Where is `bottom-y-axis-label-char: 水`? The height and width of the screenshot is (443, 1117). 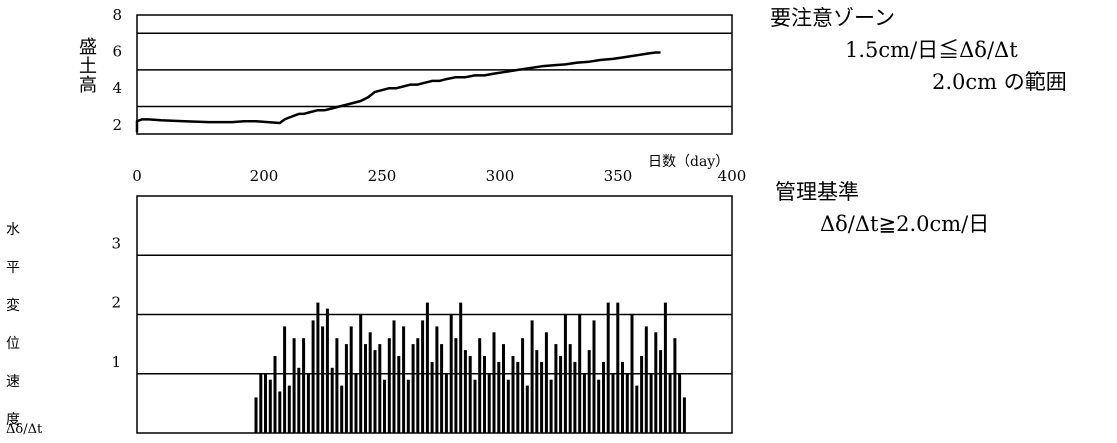 bottom-y-axis-label-char: 水 is located at coordinates (13, 230).